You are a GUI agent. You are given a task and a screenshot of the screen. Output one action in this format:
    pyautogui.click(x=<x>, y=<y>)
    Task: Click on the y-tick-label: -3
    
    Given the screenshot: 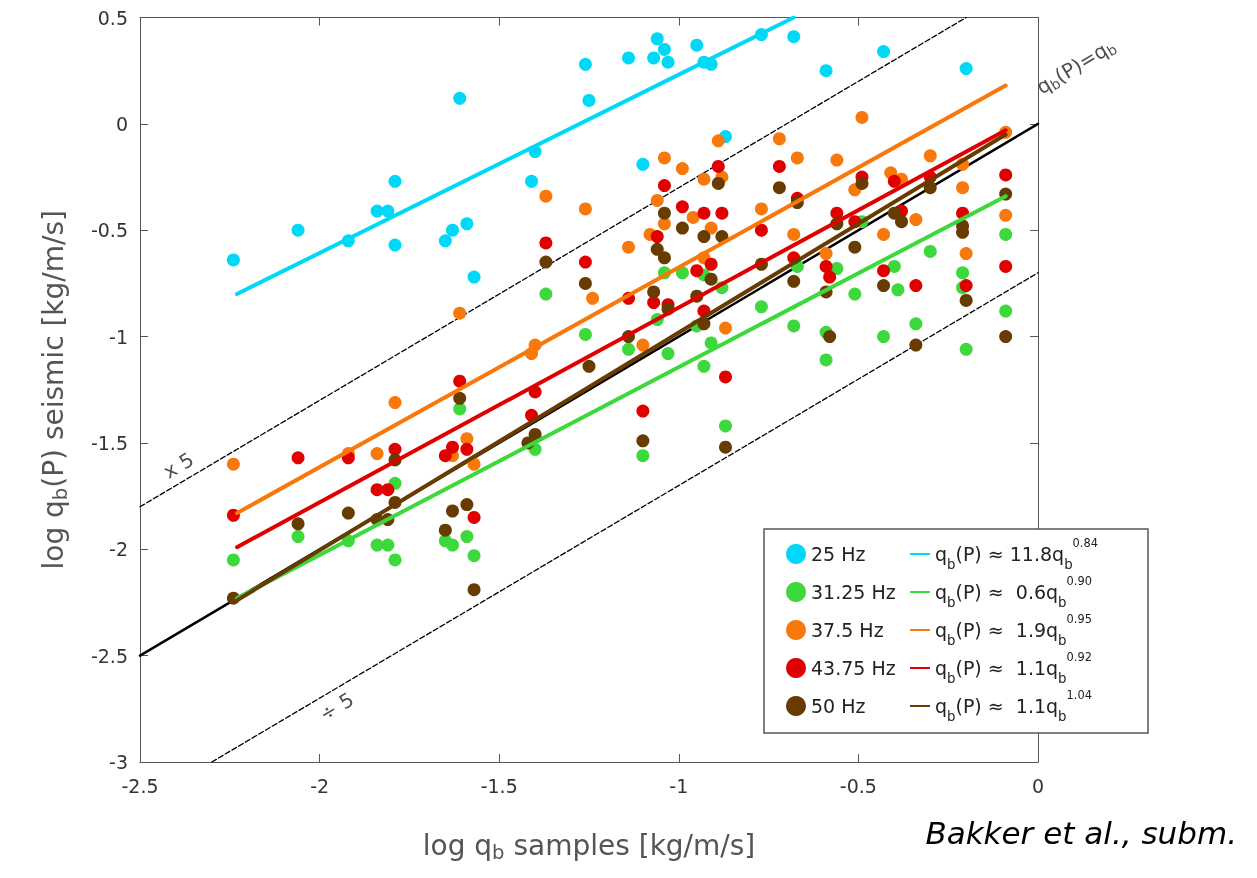 What is the action you would take?
    pyautogui.click(x=118, y=762)
    